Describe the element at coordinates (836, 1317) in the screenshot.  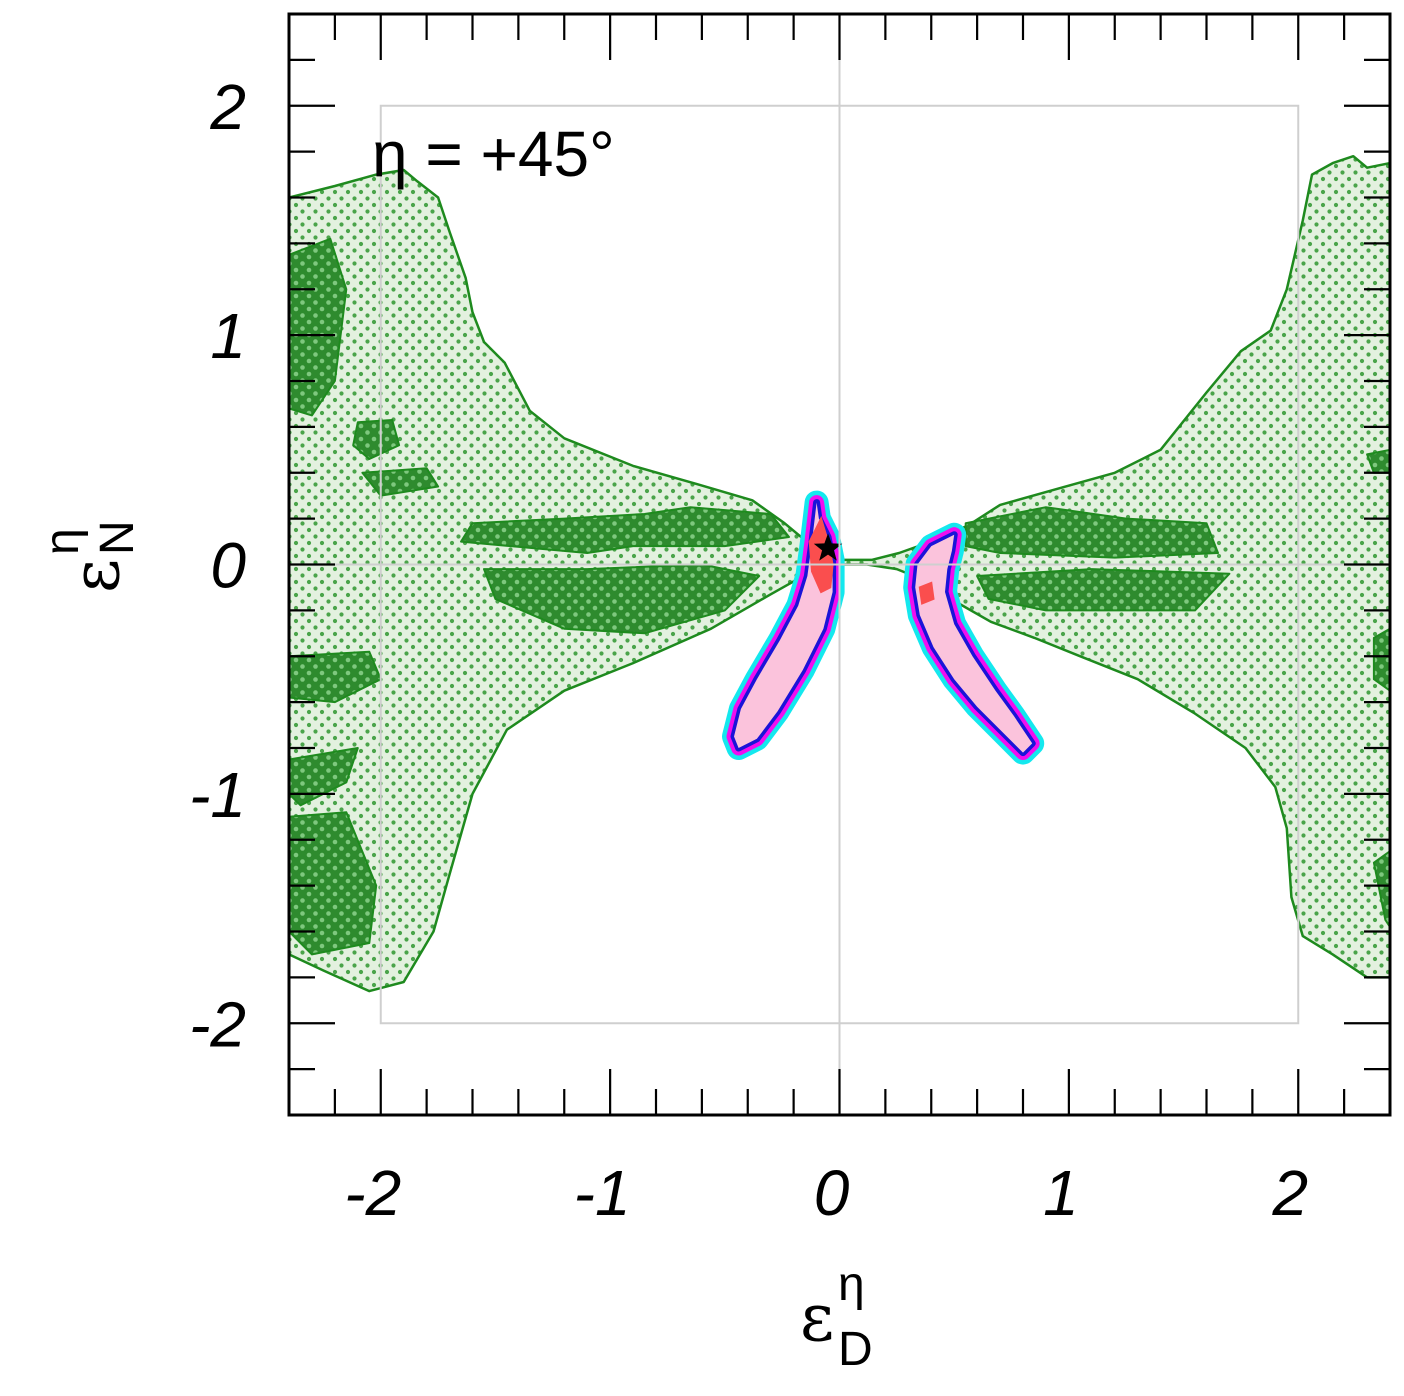
I see `x-axis-title: ε η D` at that location.